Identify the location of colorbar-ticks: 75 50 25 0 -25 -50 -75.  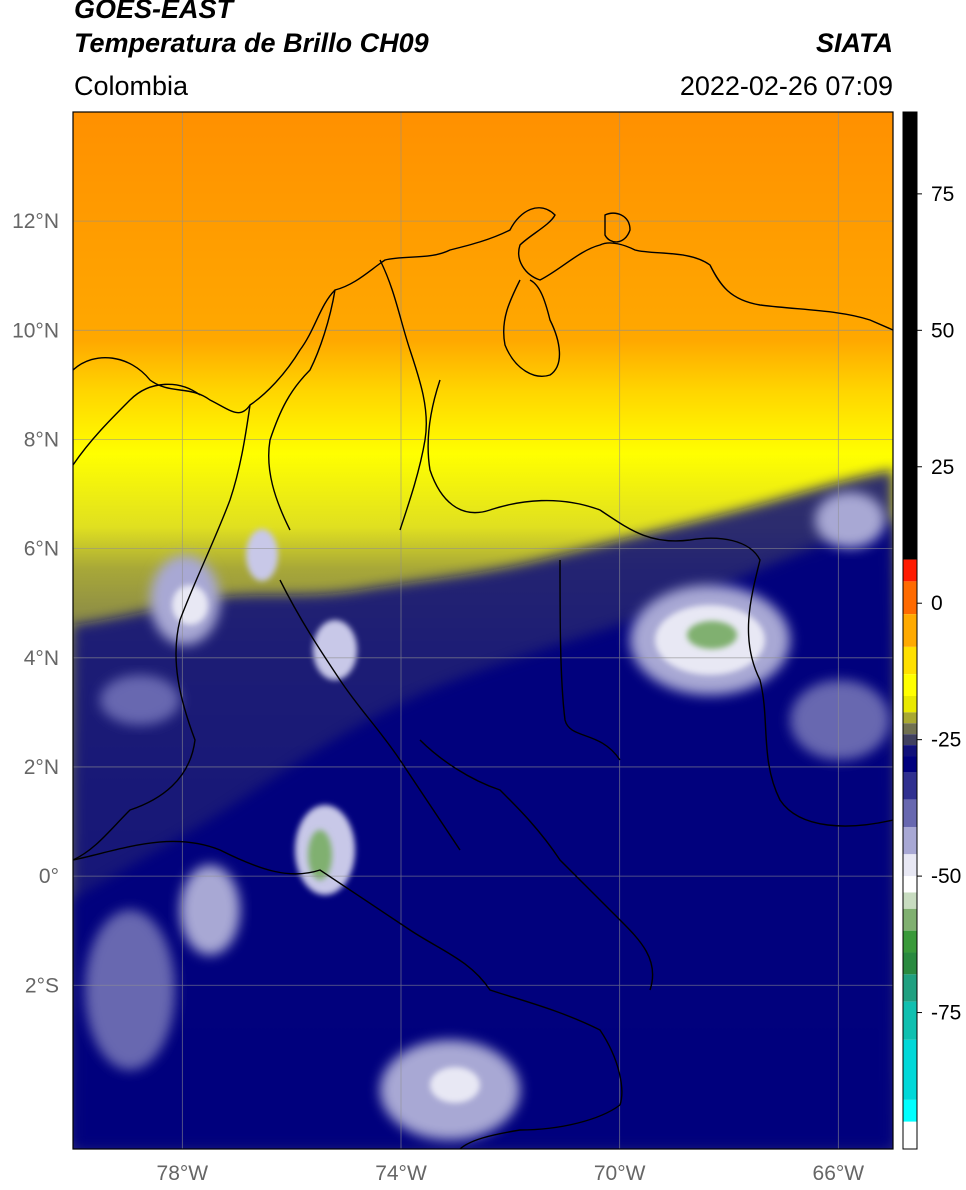
(939, 604).